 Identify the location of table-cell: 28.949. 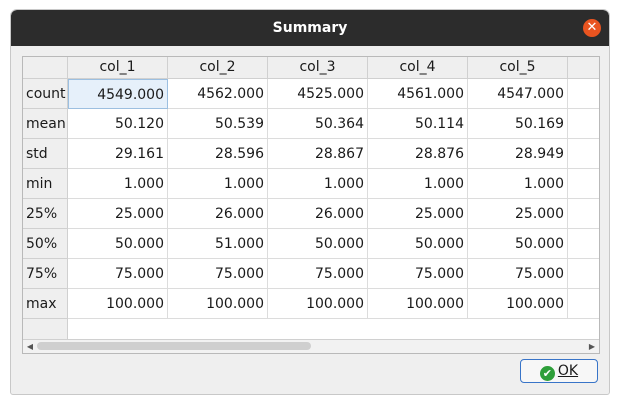
(518, 154).